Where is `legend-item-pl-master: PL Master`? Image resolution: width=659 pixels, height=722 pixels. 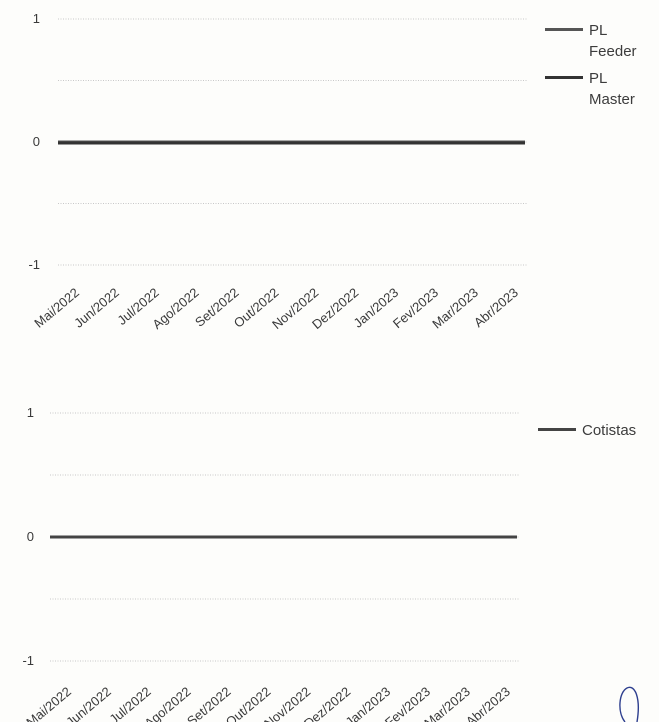 legend-item-pl-master: PL Master is located at coordinates (597, 89).